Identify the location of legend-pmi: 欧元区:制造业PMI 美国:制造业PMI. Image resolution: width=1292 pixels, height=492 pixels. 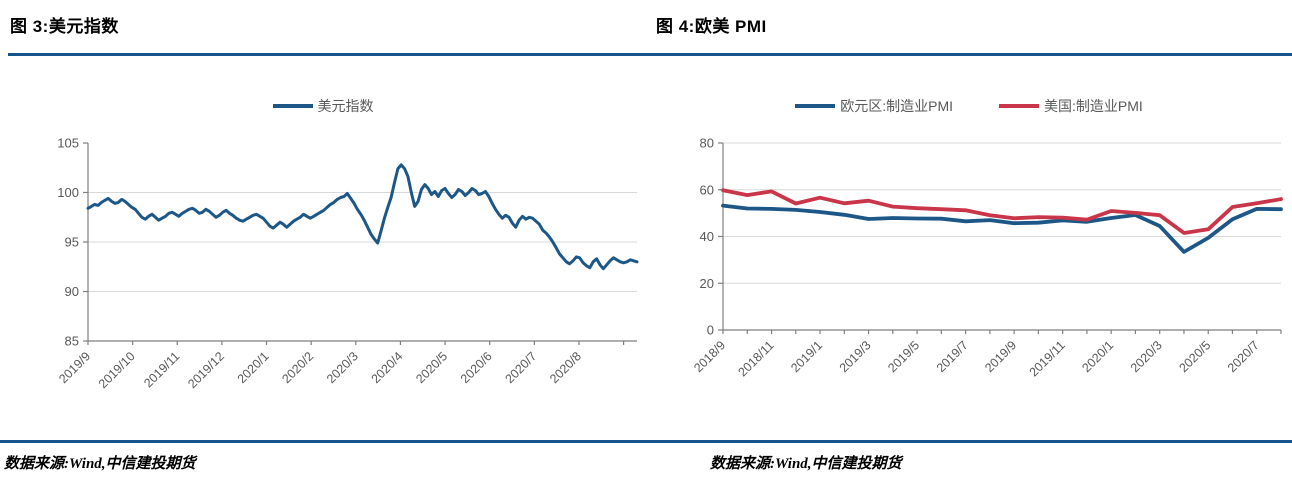
(969, 106).